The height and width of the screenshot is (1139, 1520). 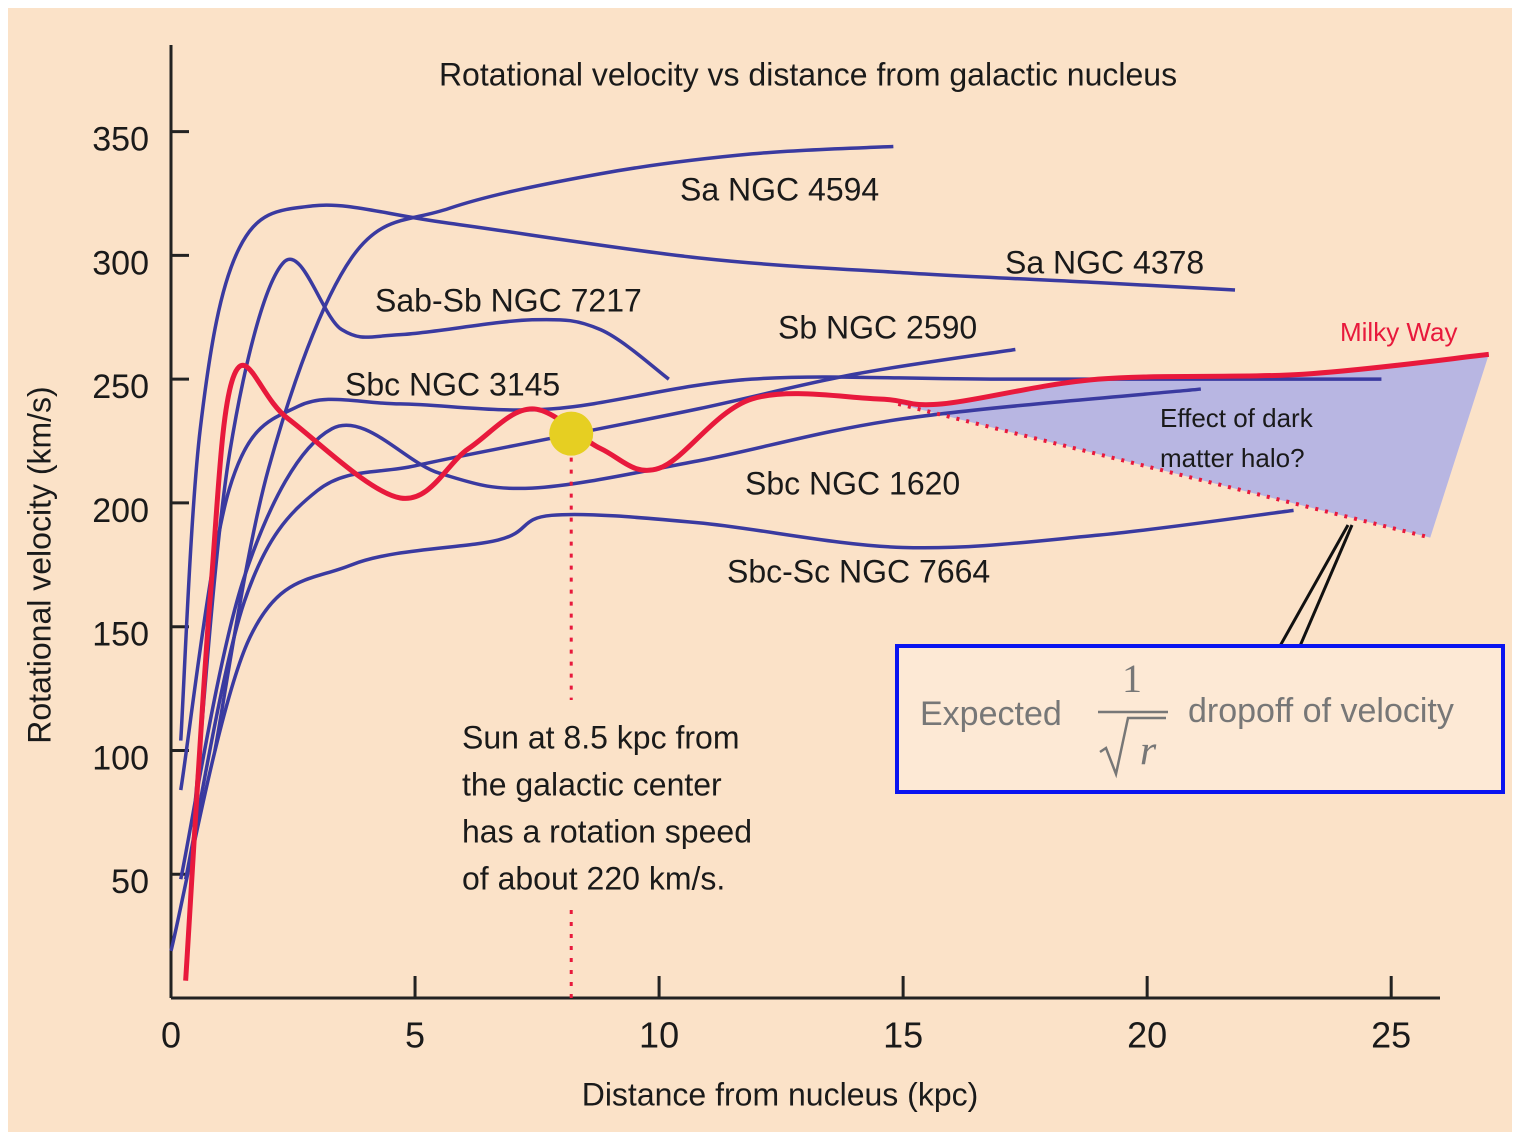 I want to click on x-tick-label: 10, so click(x=659, y=1035).